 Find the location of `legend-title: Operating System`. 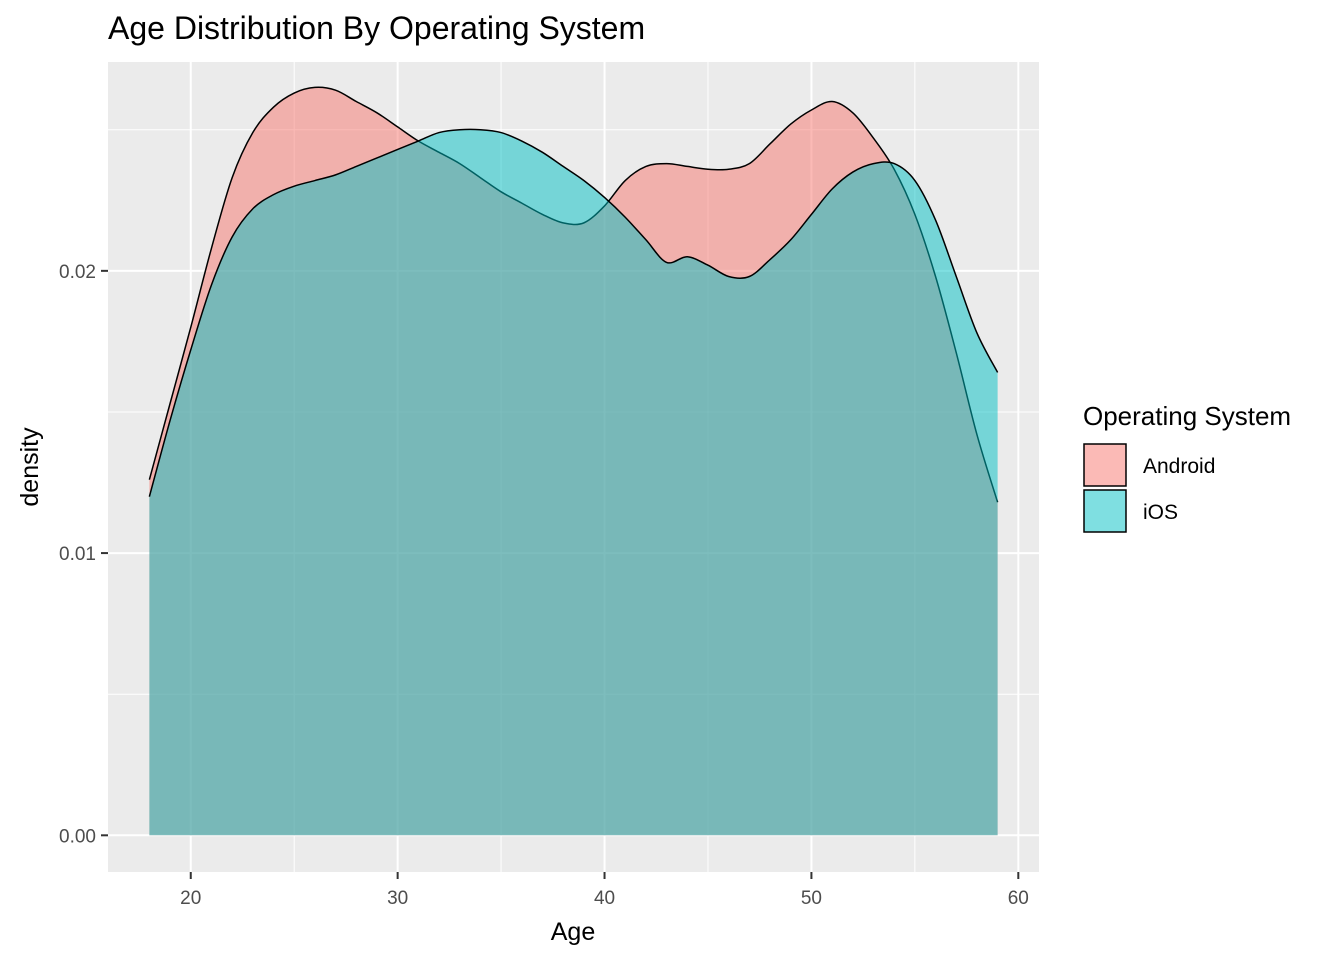

legend-title: Operating System is located at coordinates (1187, 416).